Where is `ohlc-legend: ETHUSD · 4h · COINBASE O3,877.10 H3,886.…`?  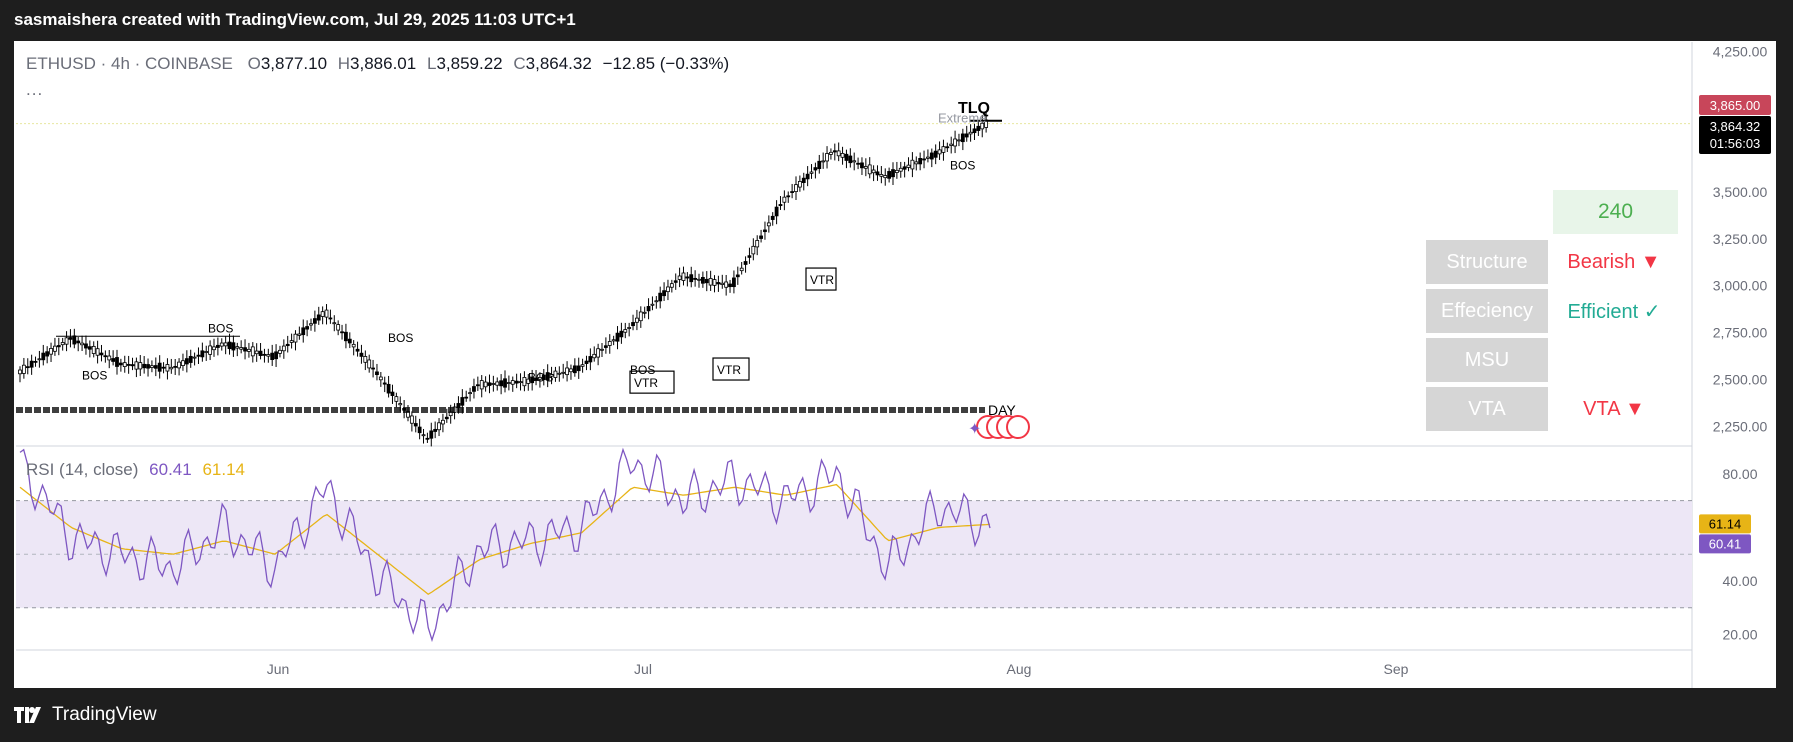 ohlc-legend: ETHUSD · 4h · COINBASE O3,877.10 H3,886.… is located at coordinates (377, 64).